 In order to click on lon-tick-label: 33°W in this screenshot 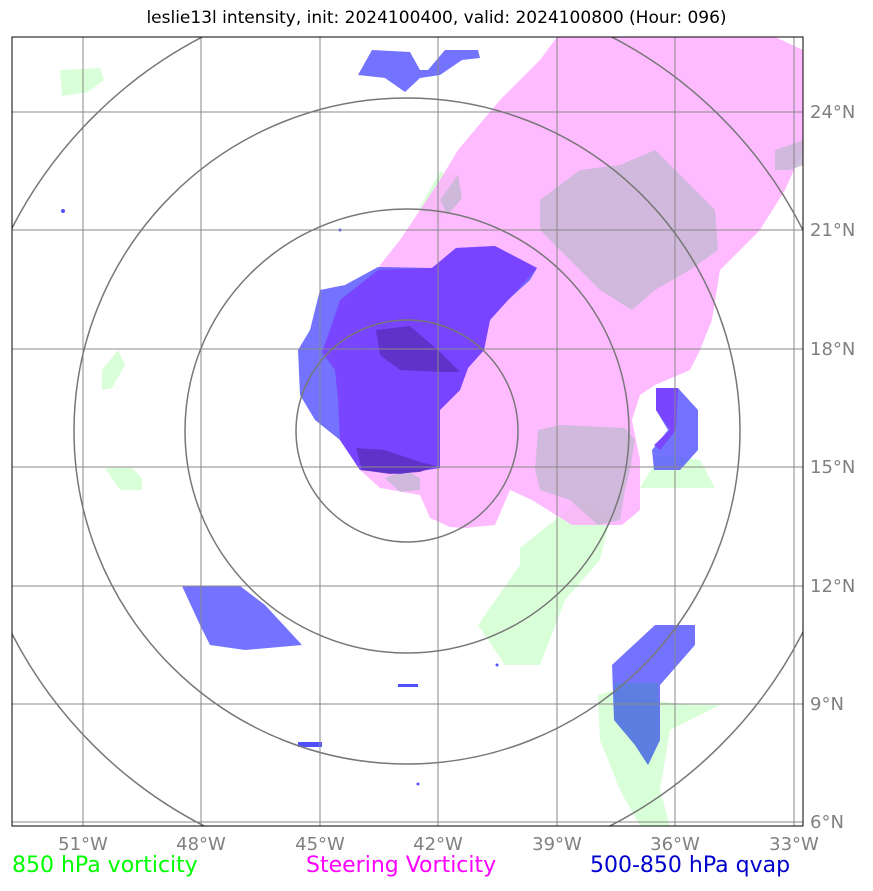, I will do `click(794, 844)`.